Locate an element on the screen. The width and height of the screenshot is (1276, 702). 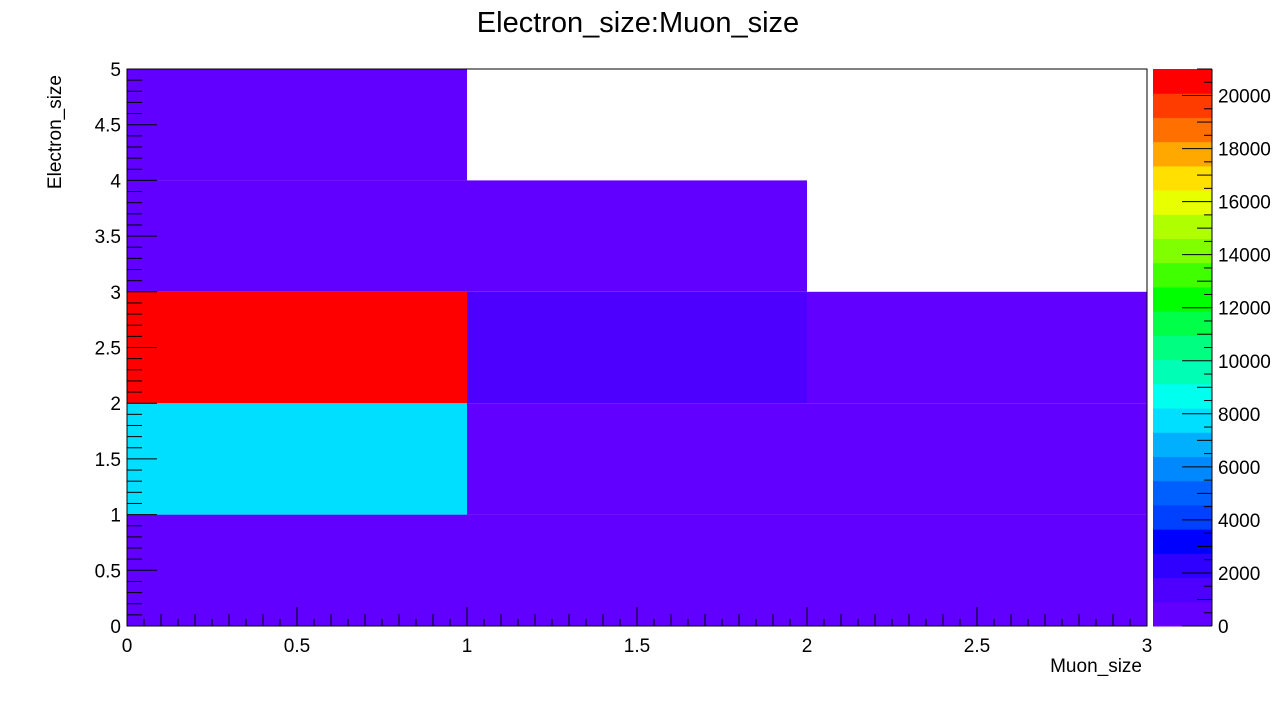
color-scale-tick-label: 0 is located at coordinates (1223, 627).